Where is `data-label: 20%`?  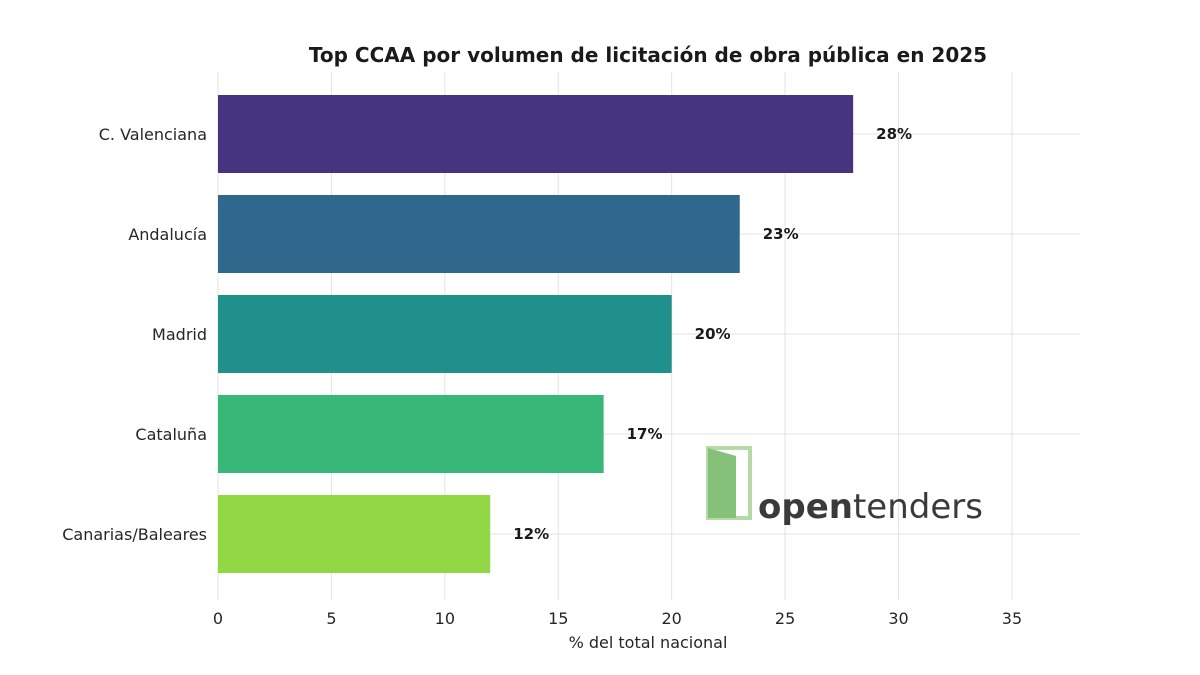
data-label: 20% is located at coordinates (713, 334).